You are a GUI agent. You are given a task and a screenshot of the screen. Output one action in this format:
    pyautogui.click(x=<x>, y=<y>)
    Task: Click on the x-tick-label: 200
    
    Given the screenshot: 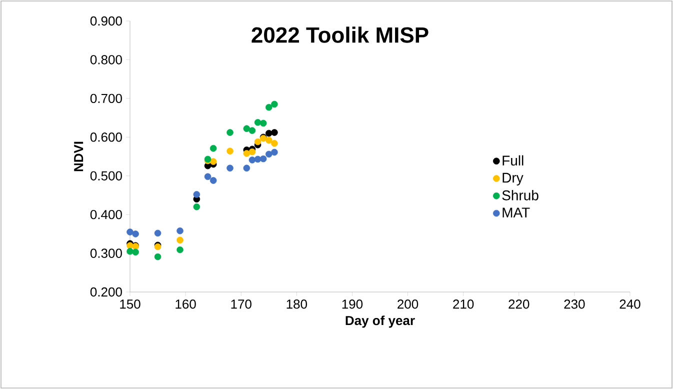 What is the action you would take?
    pyautogui.click(x=408, y=304)
    